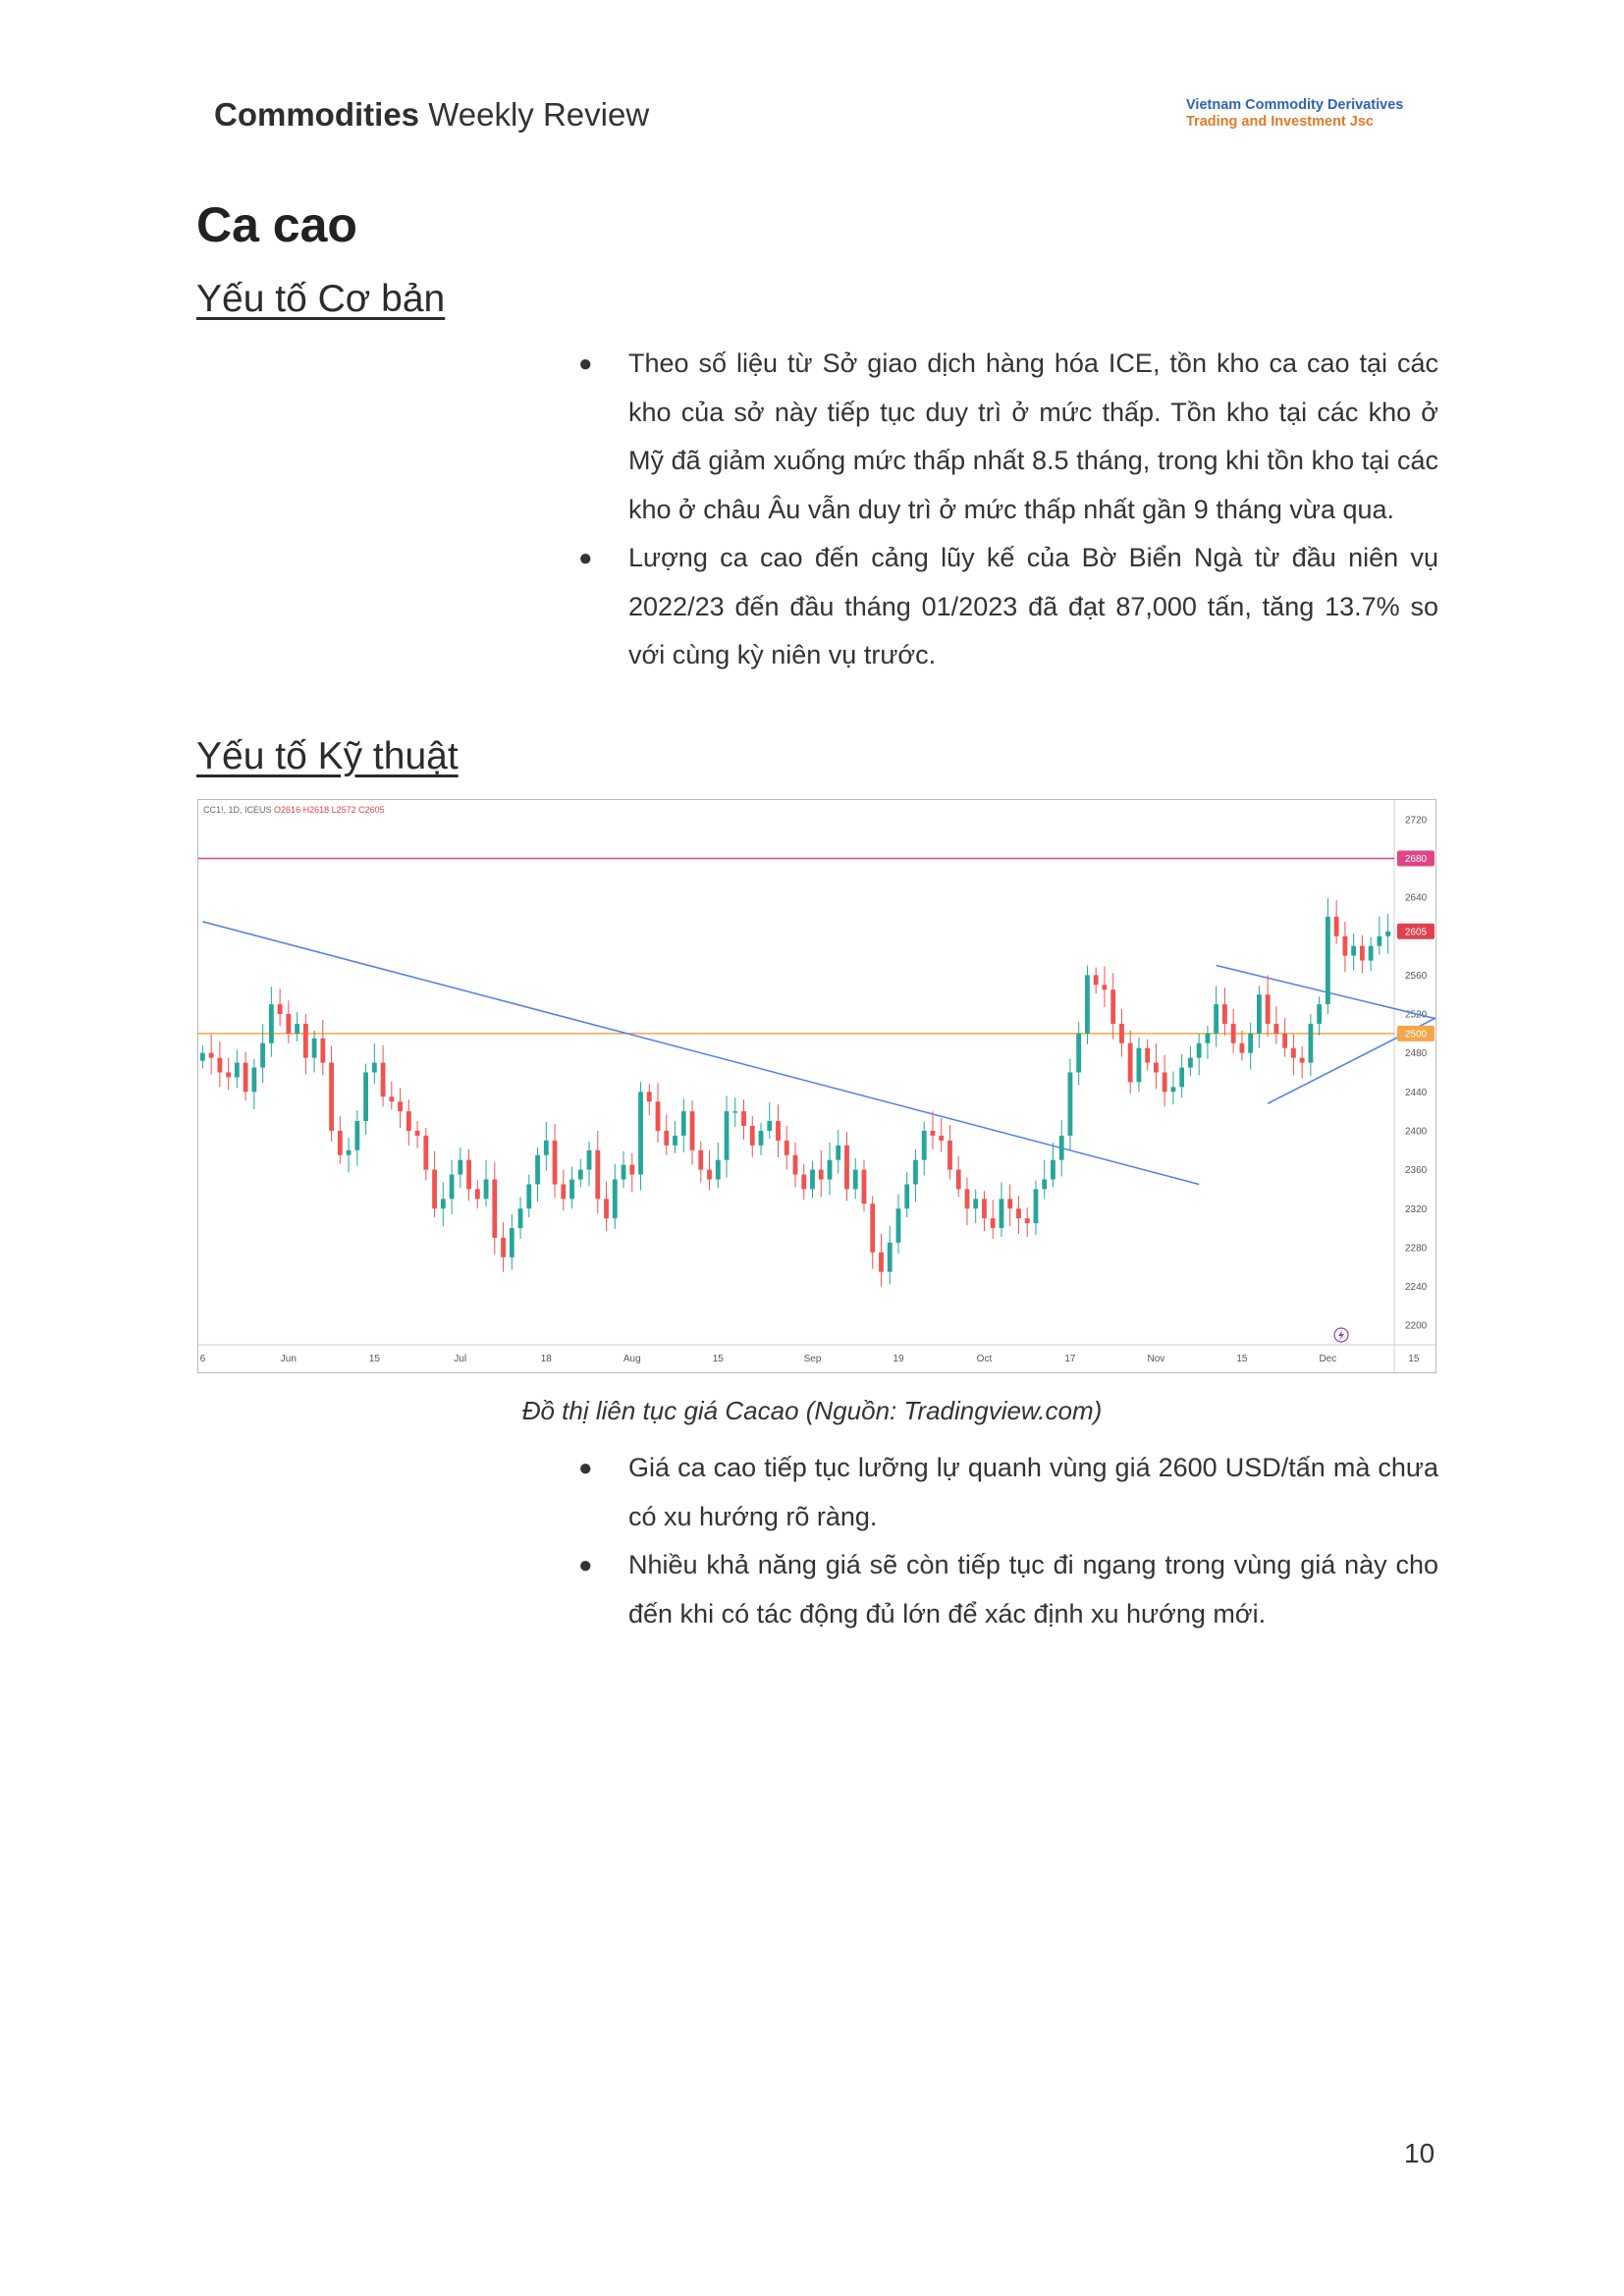 The image size is (1624, 2296). What do you see at coordinates (1416, 859) in the screenshot?
I see `resistance-price-tag` at bounding box center [1416, 859].